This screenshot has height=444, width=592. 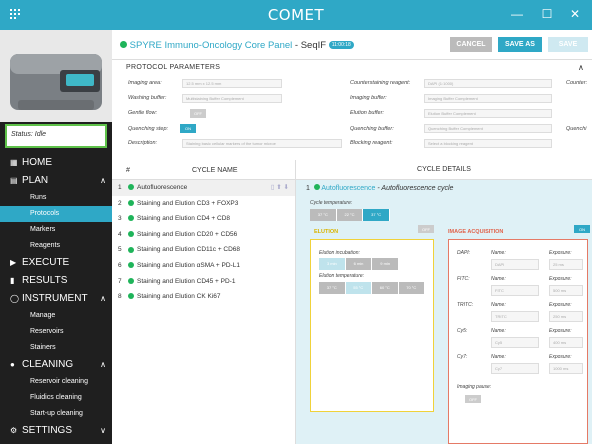 I want to click on elution-temp-selector: 37 °C 55 °C 60 °C 70 °C, so click(x=372, y=288).